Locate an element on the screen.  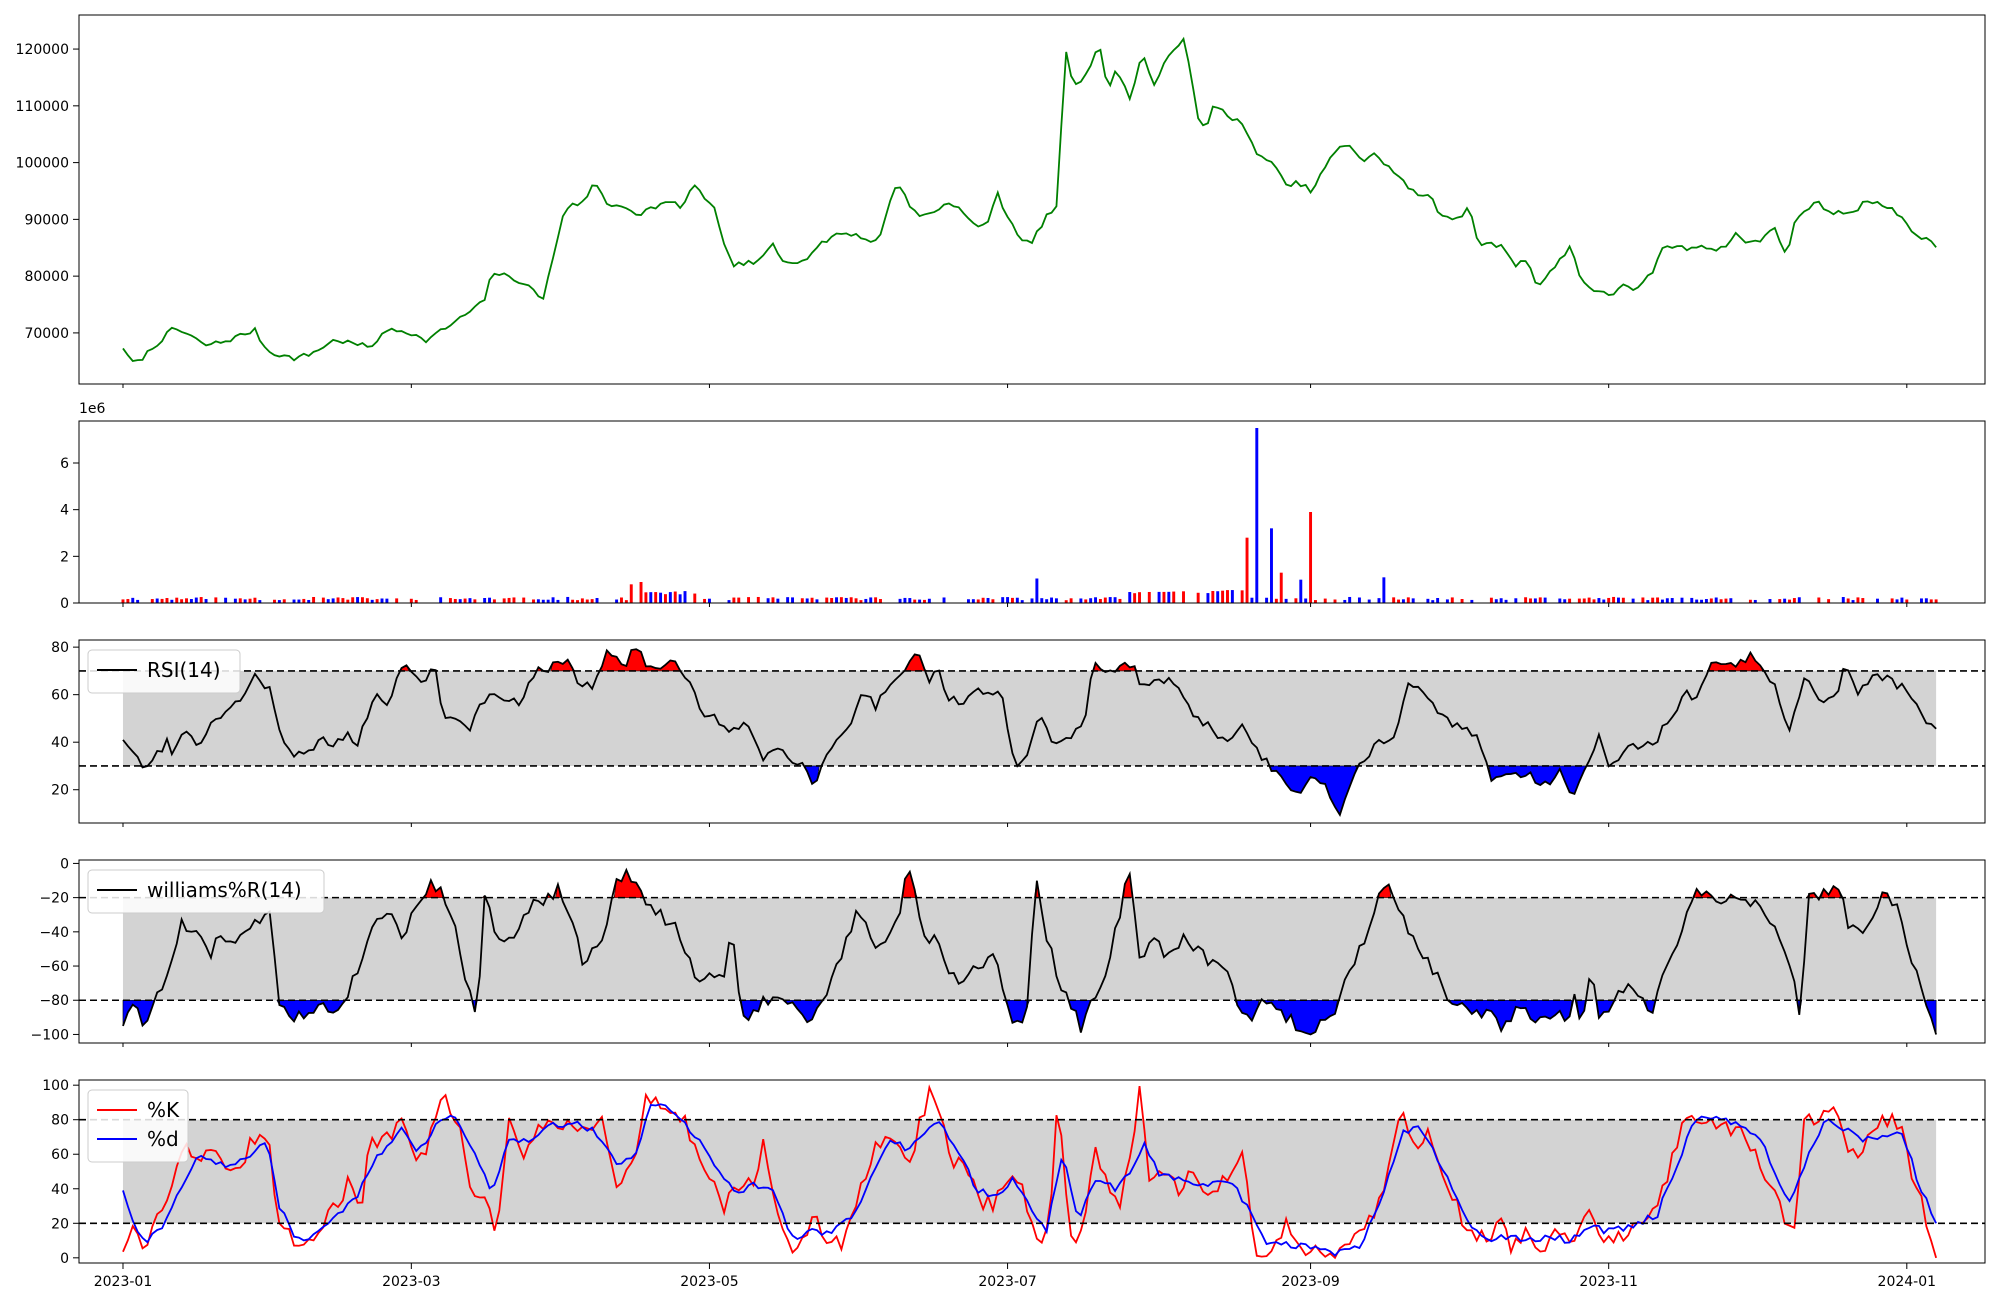
xtick-label: 2023-03 is located at coordinates (411, 1282).